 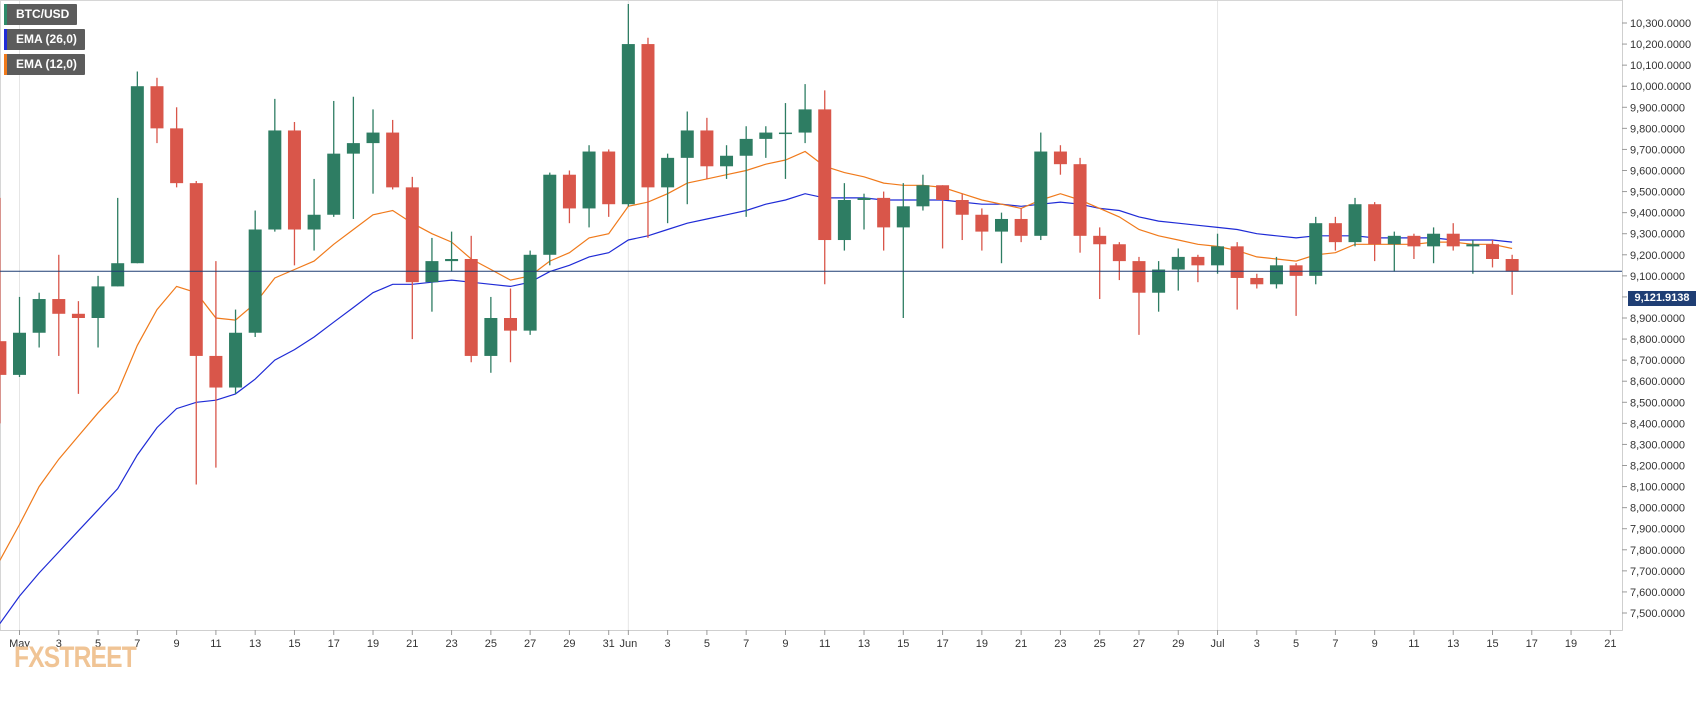 I want to click on y-tick-label: 9,500.0000, so click(x=1657, y=193).